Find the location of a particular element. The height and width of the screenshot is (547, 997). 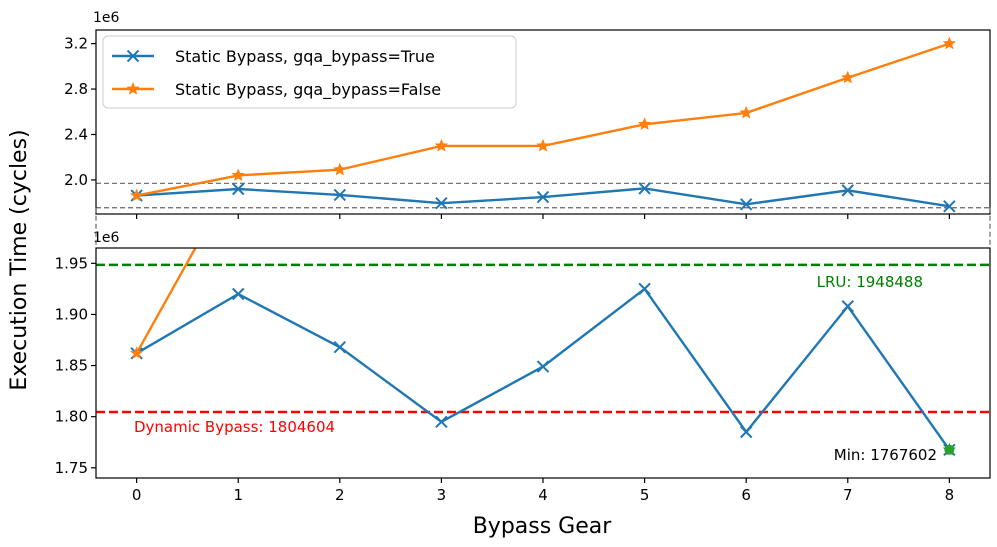

legend-label-0: Static Bypass, gqa_bypass=True is located at coordinates (305, 57).